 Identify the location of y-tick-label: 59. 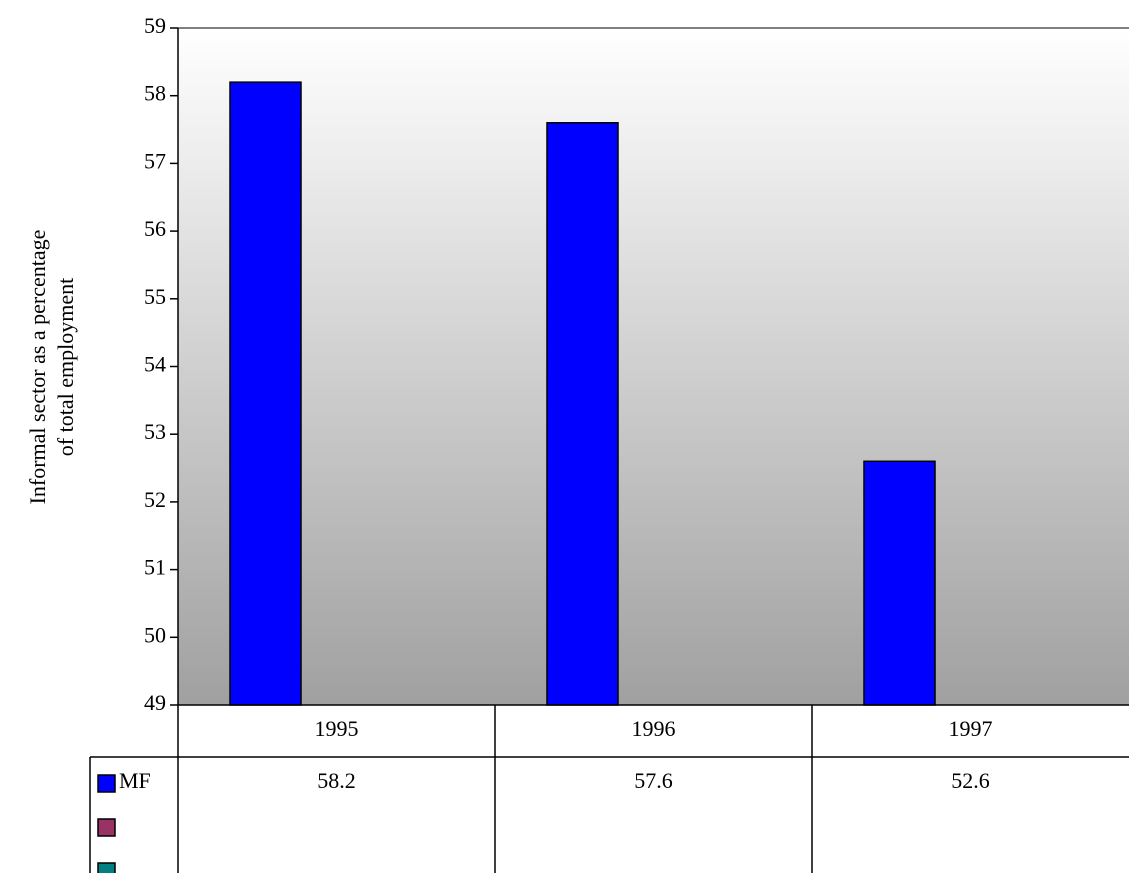
(155, 25).